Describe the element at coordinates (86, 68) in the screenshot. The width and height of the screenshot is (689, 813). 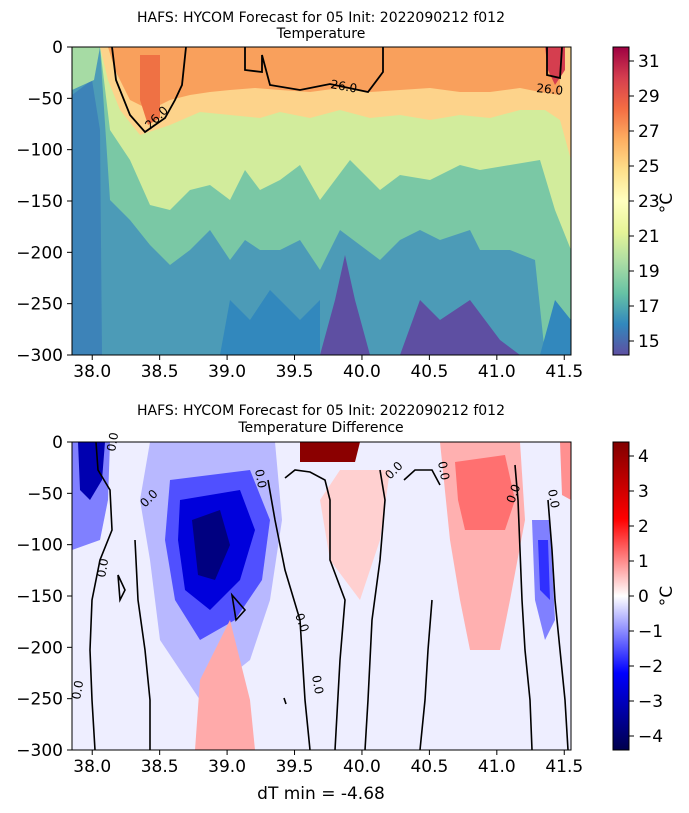
I see `panel1-band-leftcool` at that location.